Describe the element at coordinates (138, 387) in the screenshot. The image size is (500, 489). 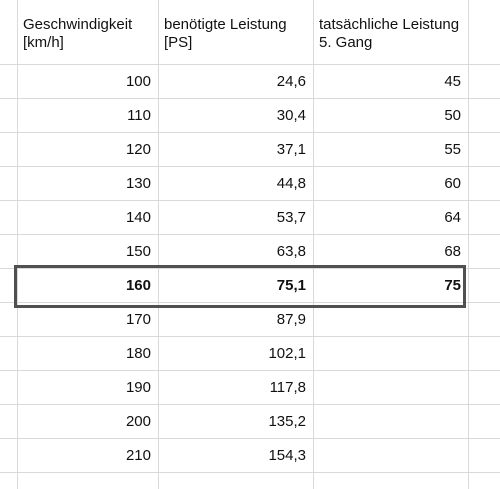
I see `cell-speed: 190` at that location.